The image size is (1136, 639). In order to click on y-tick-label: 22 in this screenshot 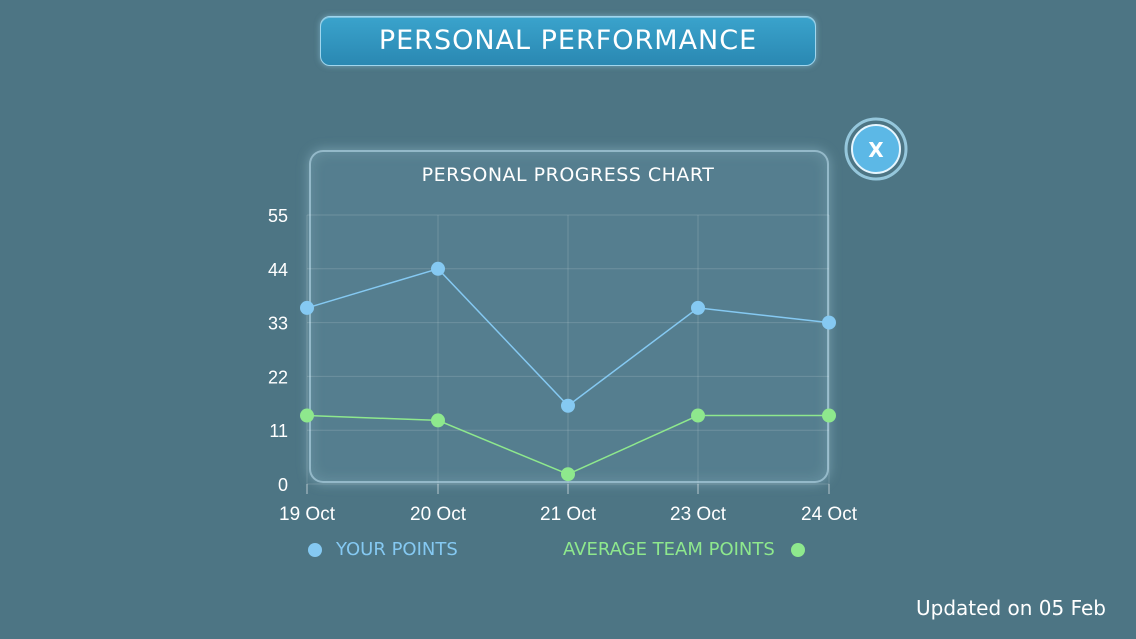, I will do `click(278, 377)`.